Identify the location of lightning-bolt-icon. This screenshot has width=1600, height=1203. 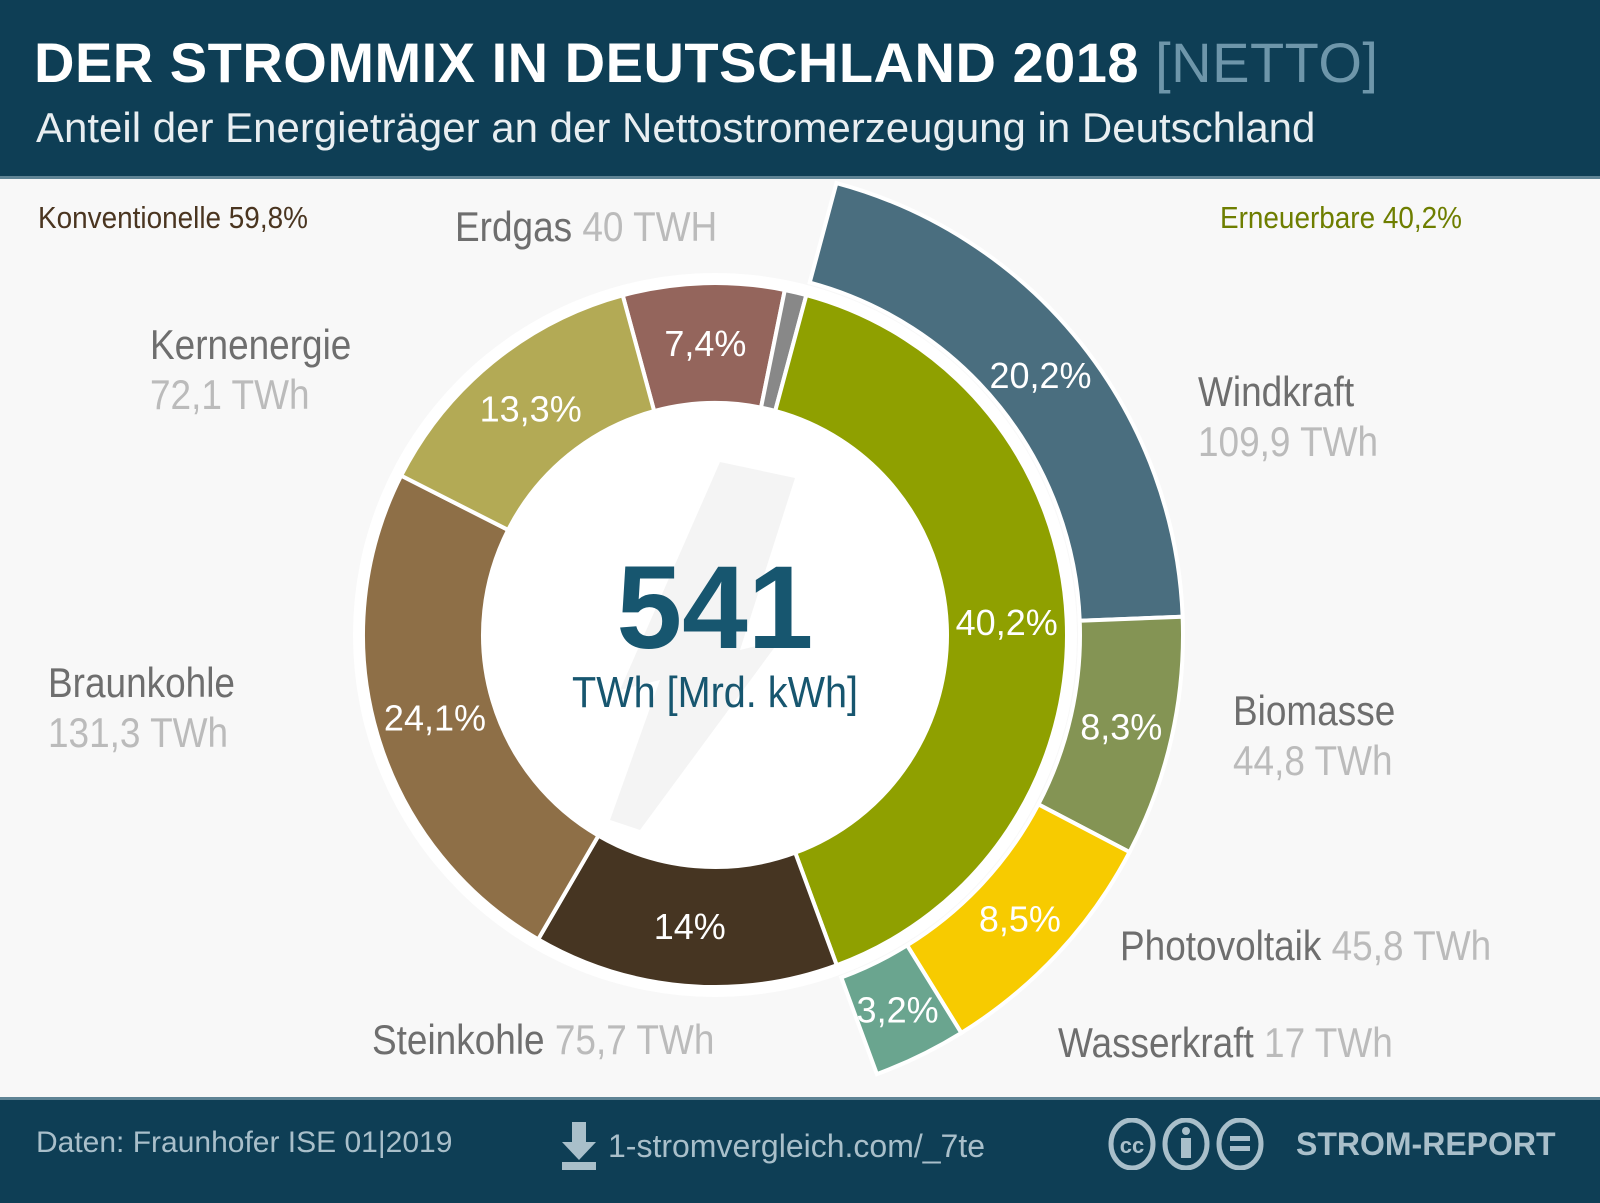
(702, 646).